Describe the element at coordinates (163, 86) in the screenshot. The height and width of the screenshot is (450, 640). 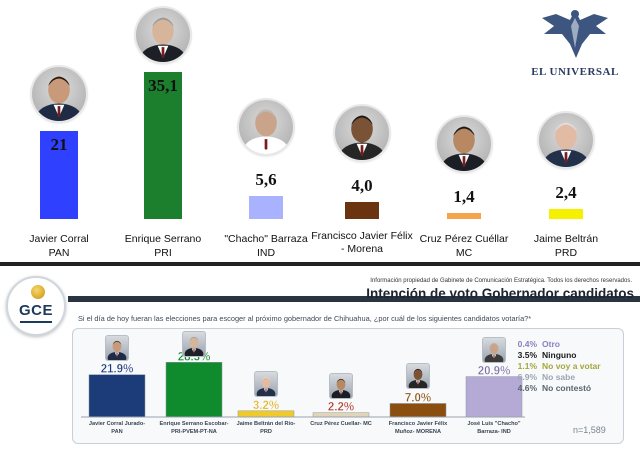
I see `top-value-label: 35,1` at that location.